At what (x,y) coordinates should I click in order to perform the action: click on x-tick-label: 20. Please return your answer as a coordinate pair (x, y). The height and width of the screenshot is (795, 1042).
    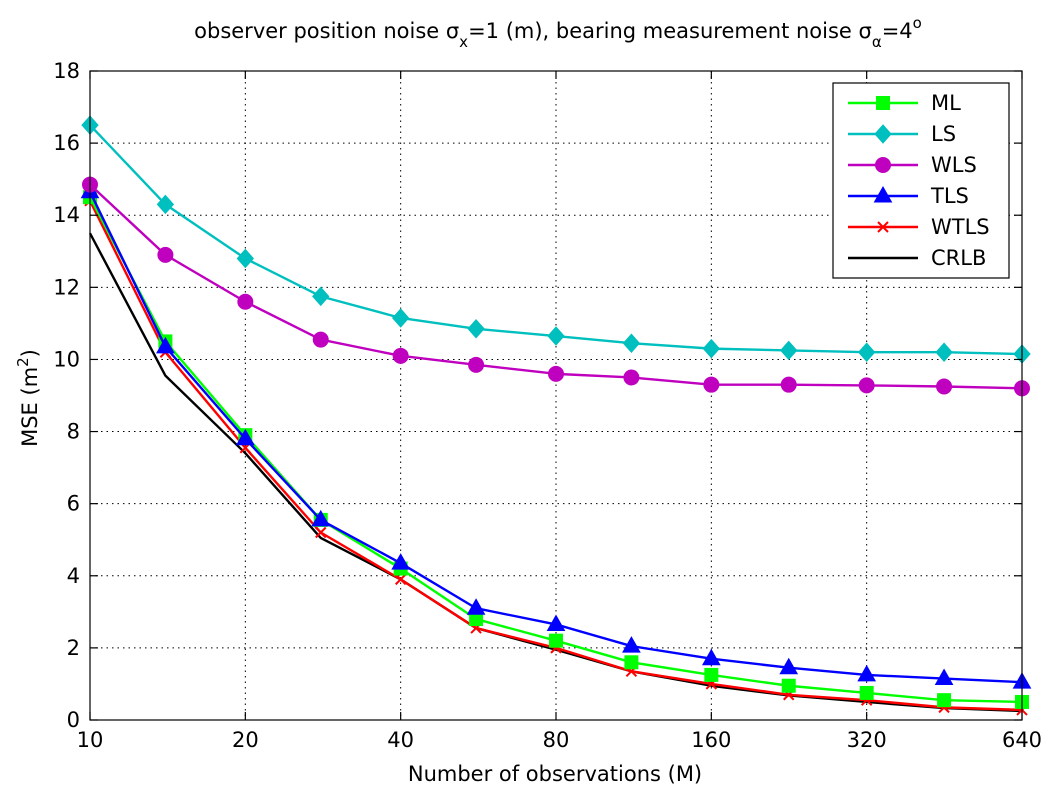
    Looking at the image, I should click on (245, 740).